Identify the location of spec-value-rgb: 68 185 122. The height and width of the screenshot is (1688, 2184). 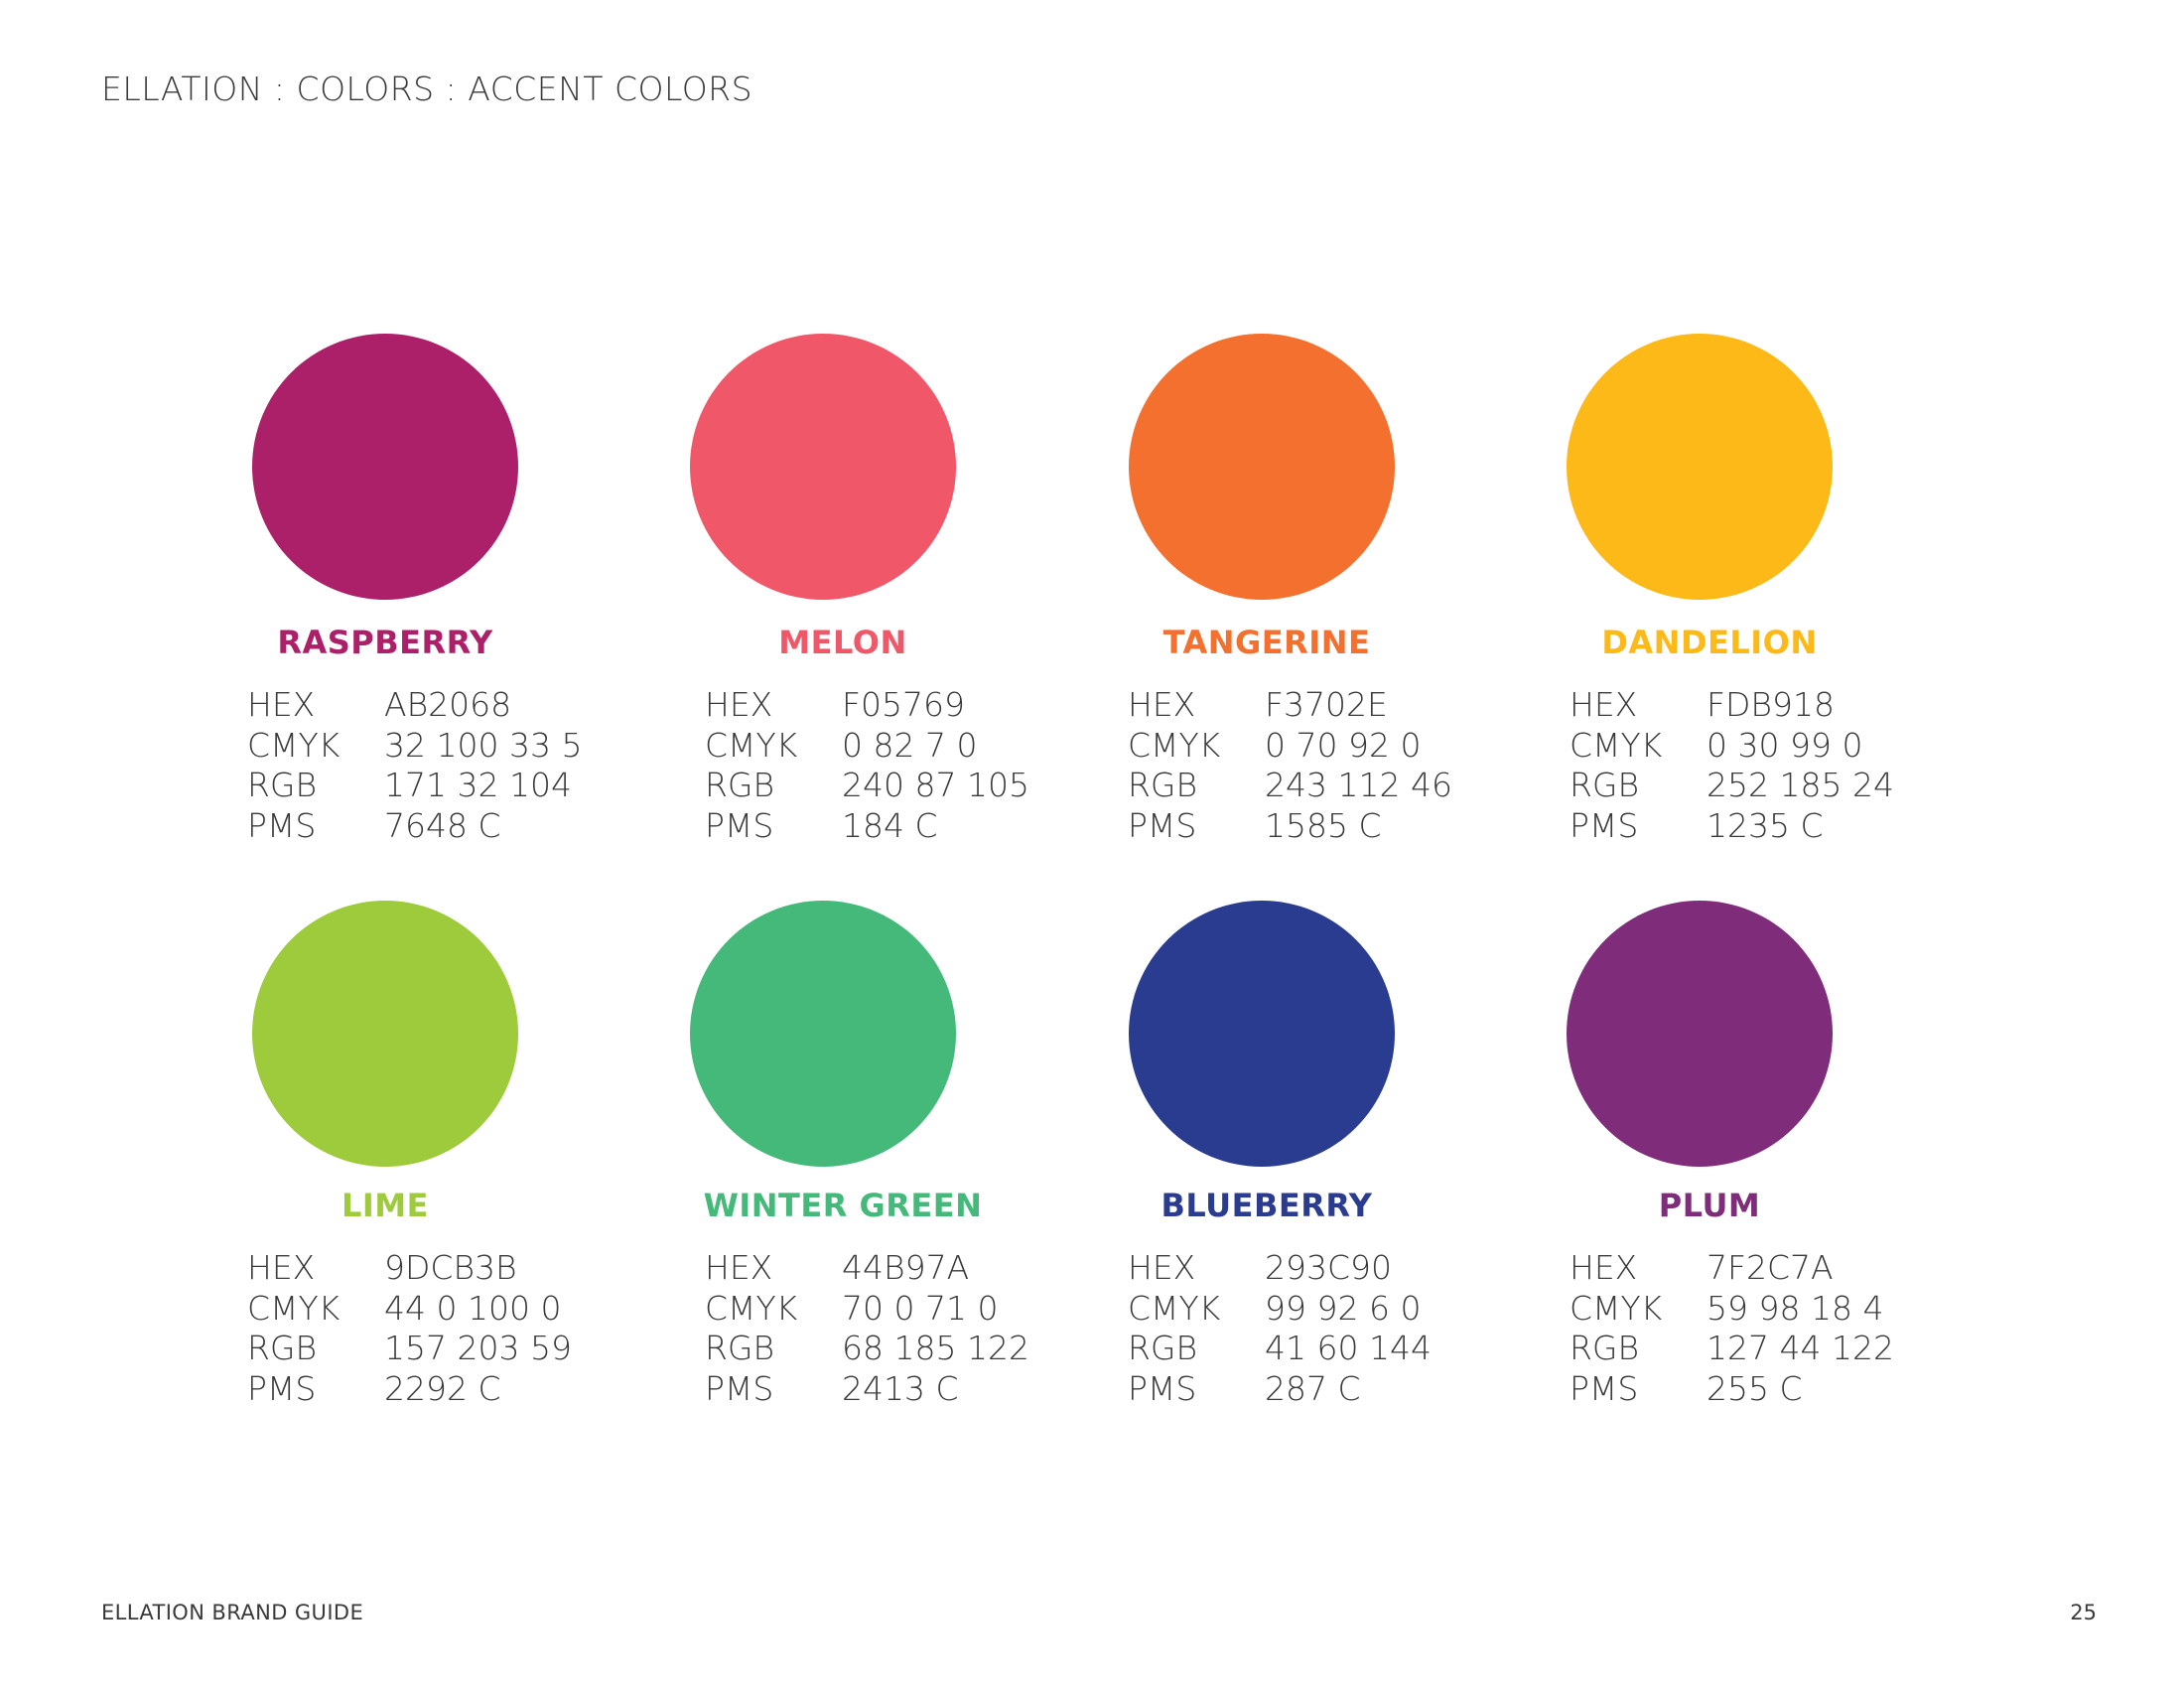
(935, 1348).